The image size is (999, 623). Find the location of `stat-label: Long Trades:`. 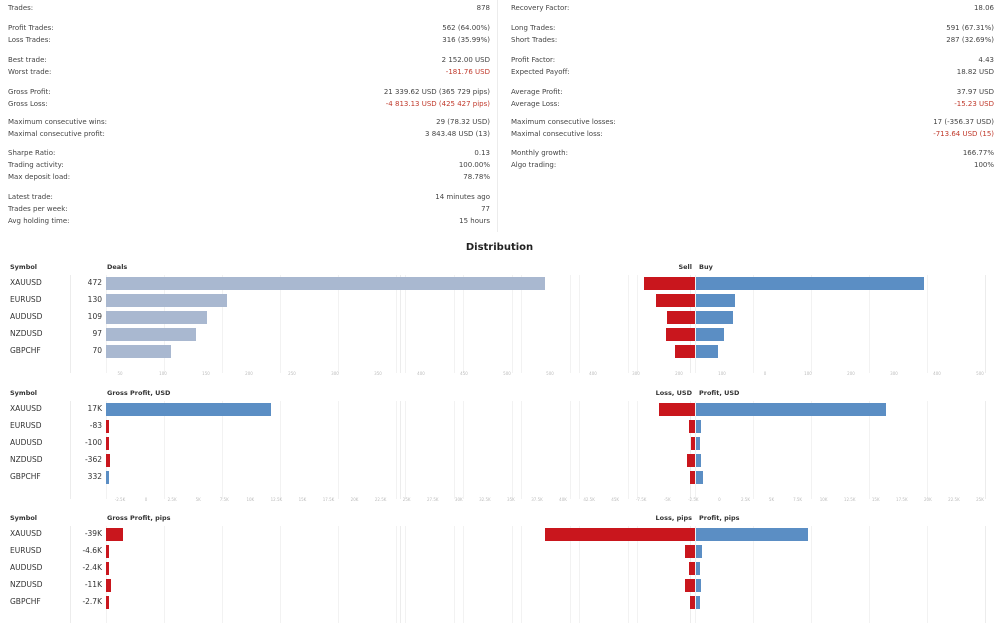

stat-label: Long Trades: is located at coordinates (533, 28).